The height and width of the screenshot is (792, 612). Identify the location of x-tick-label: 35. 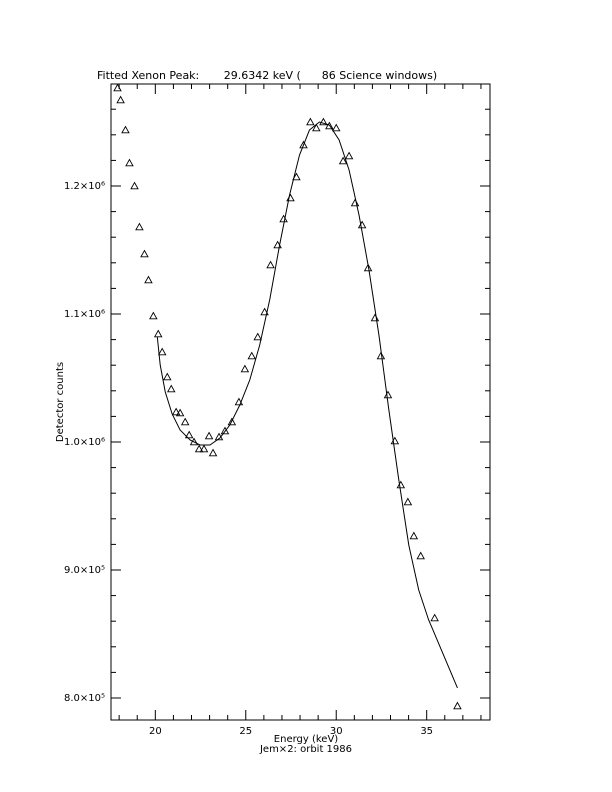
(426, 731).